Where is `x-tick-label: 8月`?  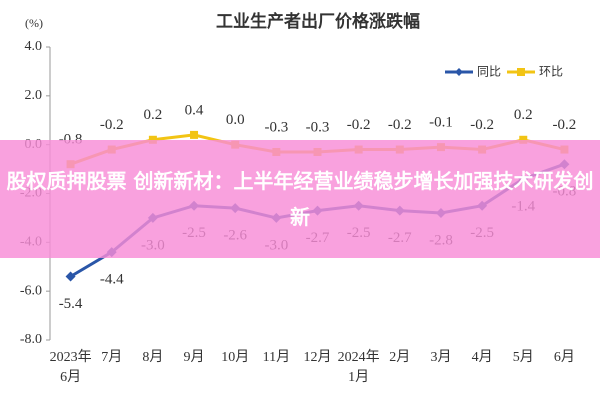 x-tick-label: 8月 is located at coordinates (152, 357).